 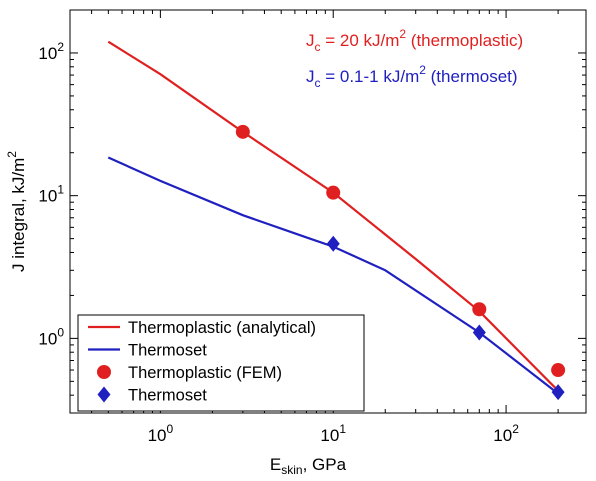 What do you see at coordinates (16, 211) in the screenshot?
I see `y-axis-label: J integral, kJ/m2` at bounding box center [16, 211].